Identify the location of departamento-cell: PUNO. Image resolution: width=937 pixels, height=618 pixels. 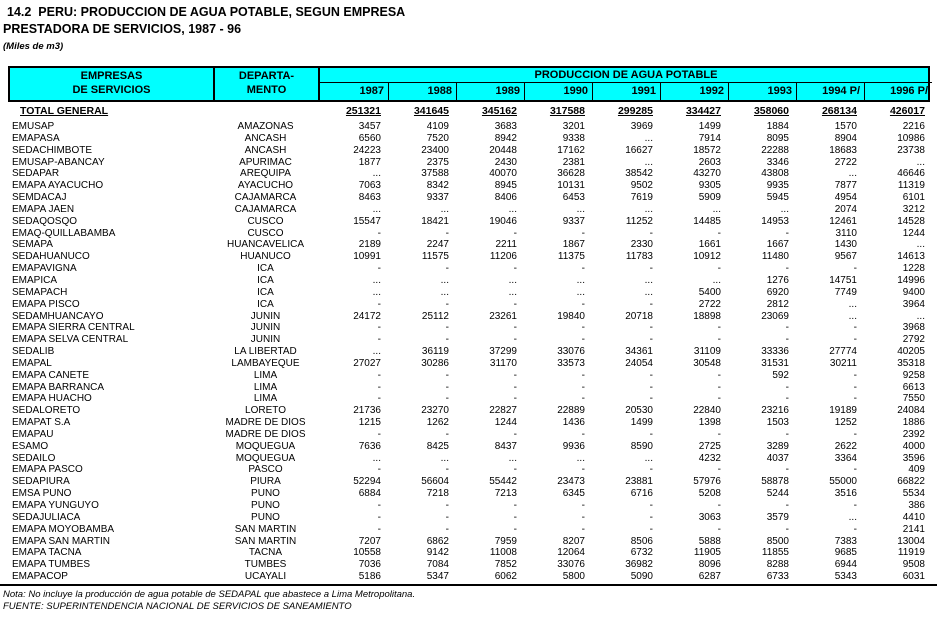
(265, 494).